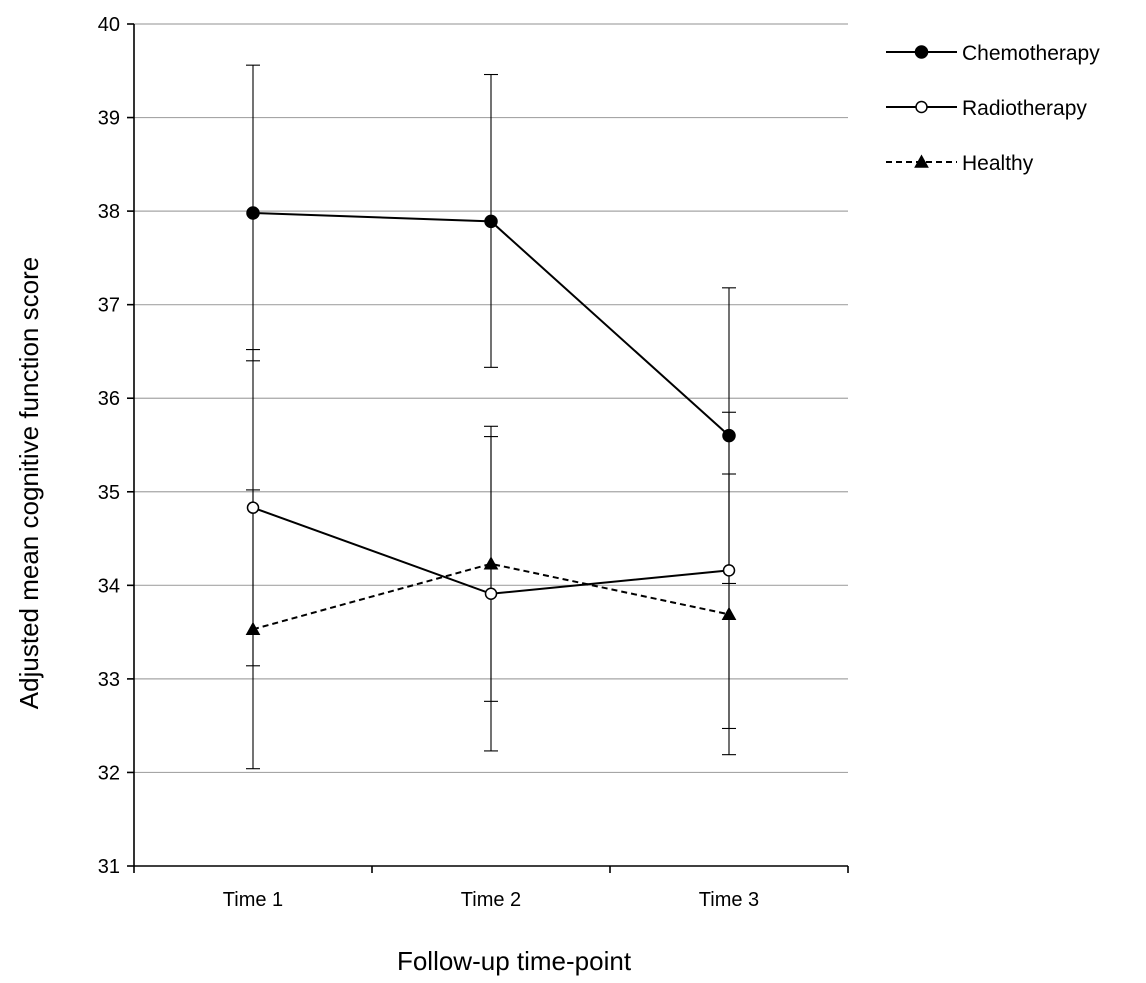 This screenshot has width=1146, height=983. I want to click on y-tick-label: 32, so click(109, 773).